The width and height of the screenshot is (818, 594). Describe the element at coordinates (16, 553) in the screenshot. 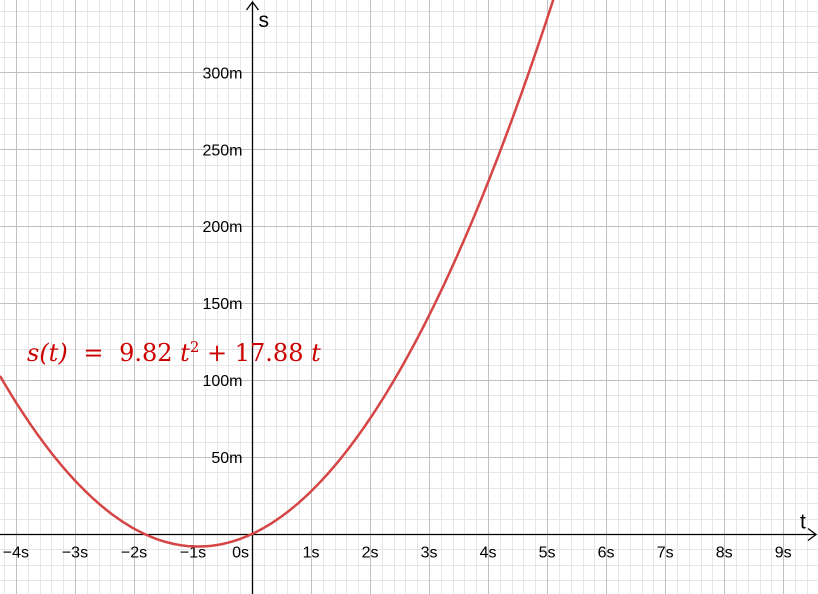

I see `x-tick-label: −4s` at that location.